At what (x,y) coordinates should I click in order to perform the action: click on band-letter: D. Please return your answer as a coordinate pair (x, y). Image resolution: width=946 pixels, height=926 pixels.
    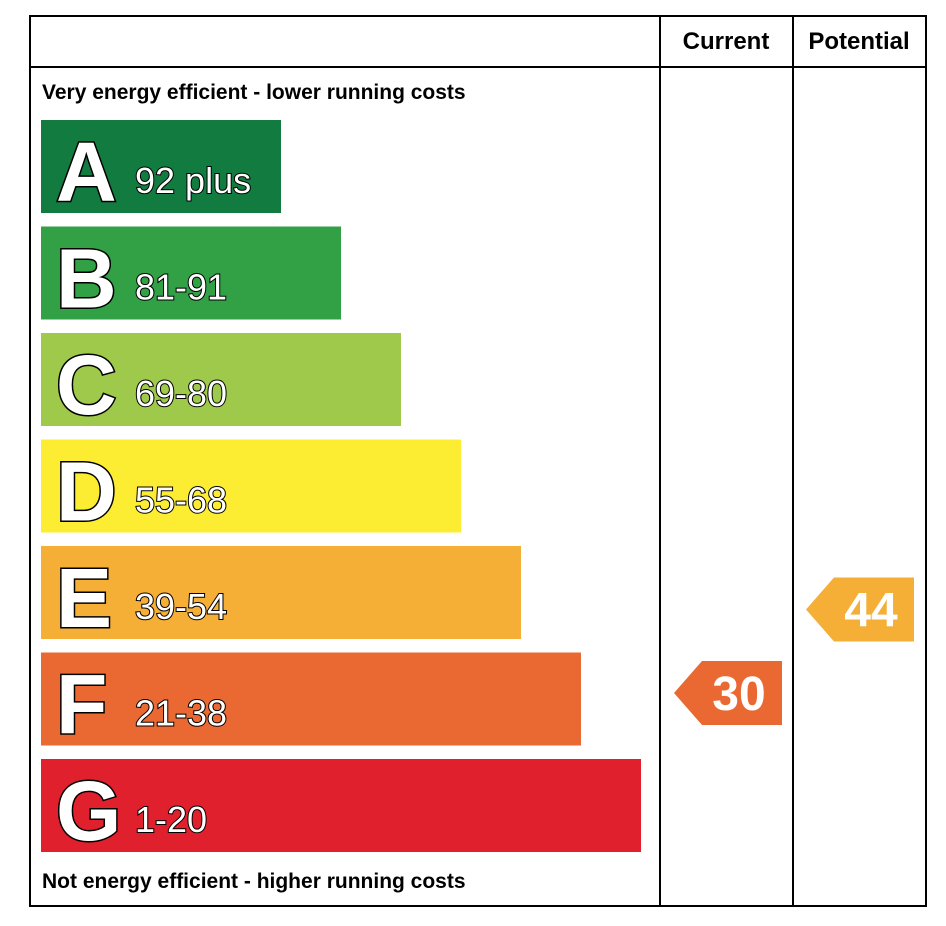
    Looking at the image, I should click on (86, 492).